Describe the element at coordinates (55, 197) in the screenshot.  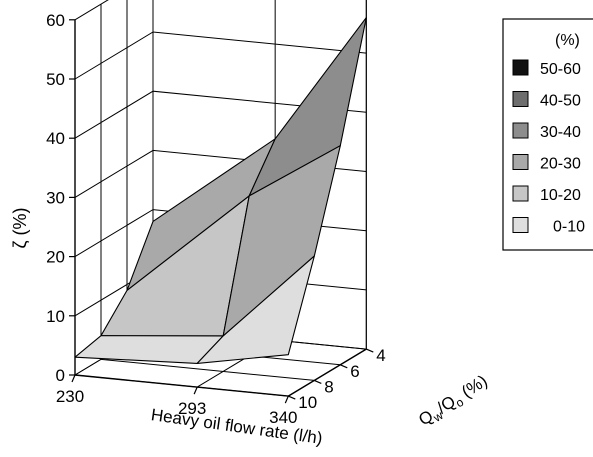
I see `z-tick-label: 30` at that location.